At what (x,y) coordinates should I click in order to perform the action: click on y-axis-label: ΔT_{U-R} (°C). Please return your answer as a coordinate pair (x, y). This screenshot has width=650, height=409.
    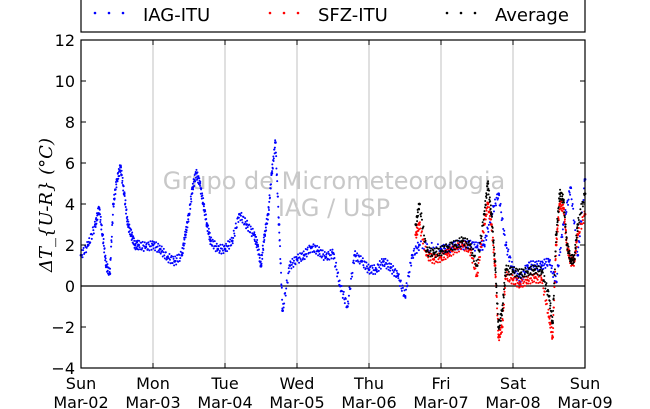
    Looking at the image, I should click on (46, 205).